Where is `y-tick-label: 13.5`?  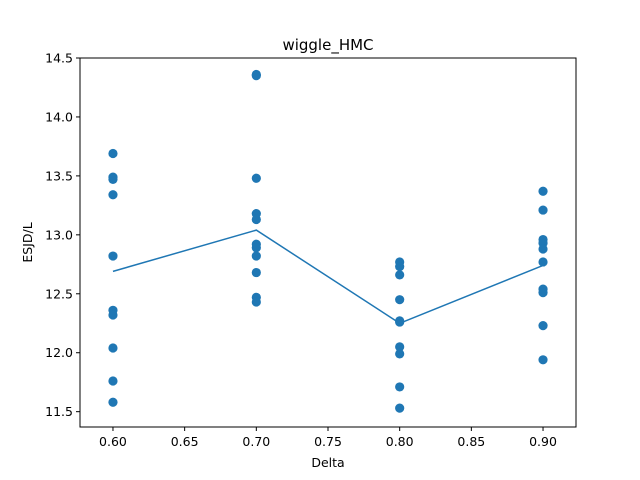
y-tick-label: 13.5 is located at coordinates (59, 175).